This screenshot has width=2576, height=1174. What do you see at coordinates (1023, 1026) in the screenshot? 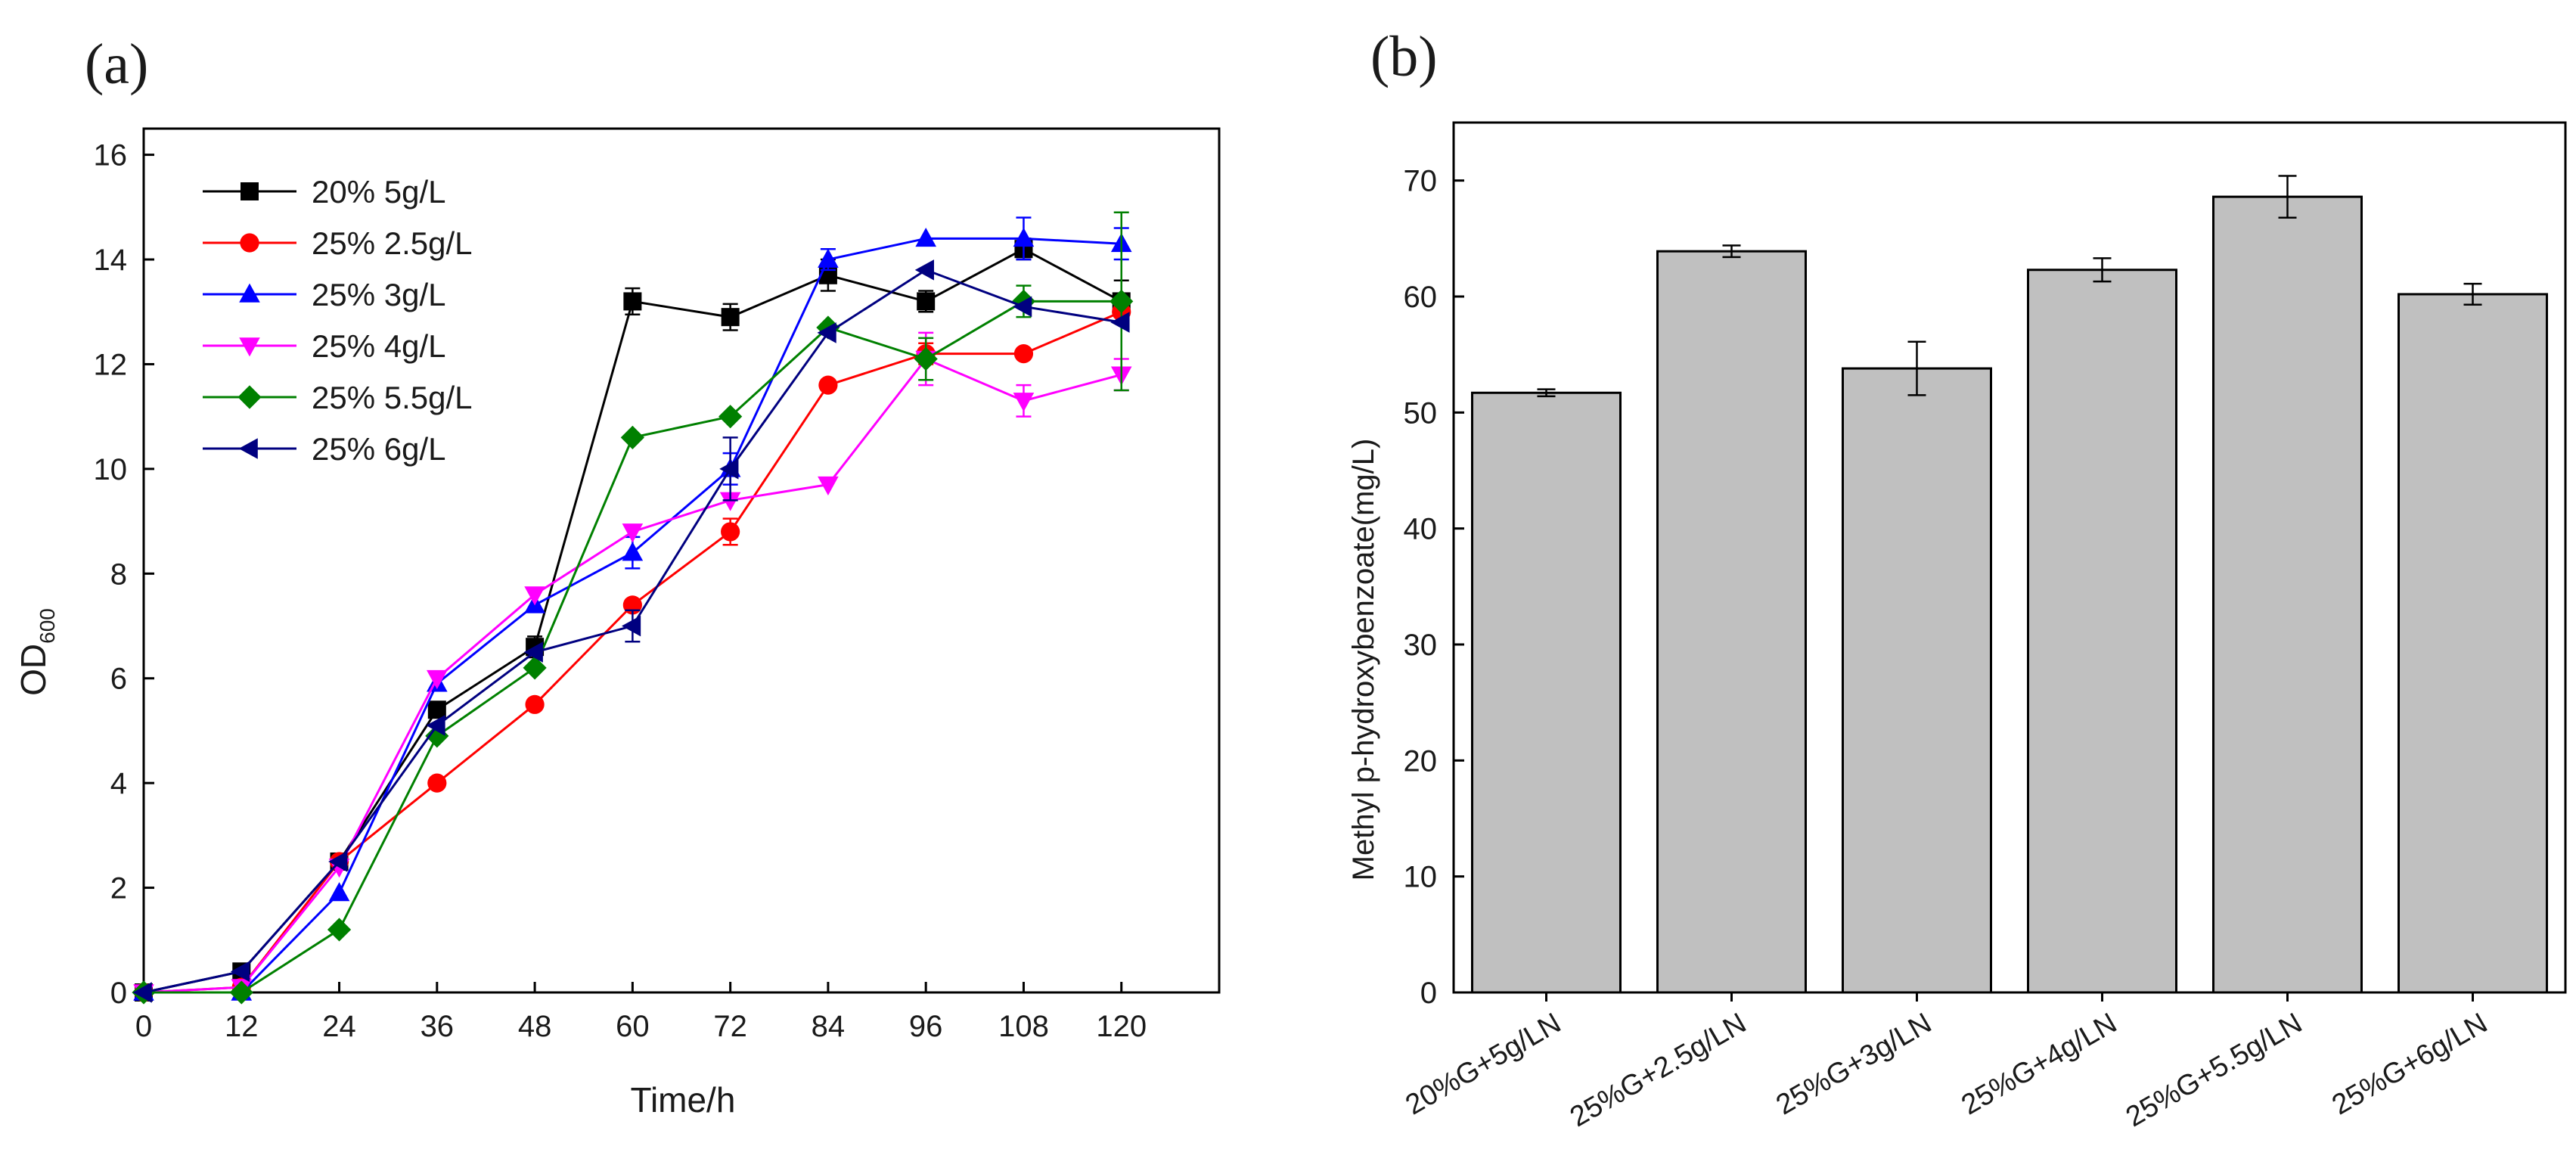
I see `panel-a-x-tick-label: 108` at bounding box center [1023, 1026].